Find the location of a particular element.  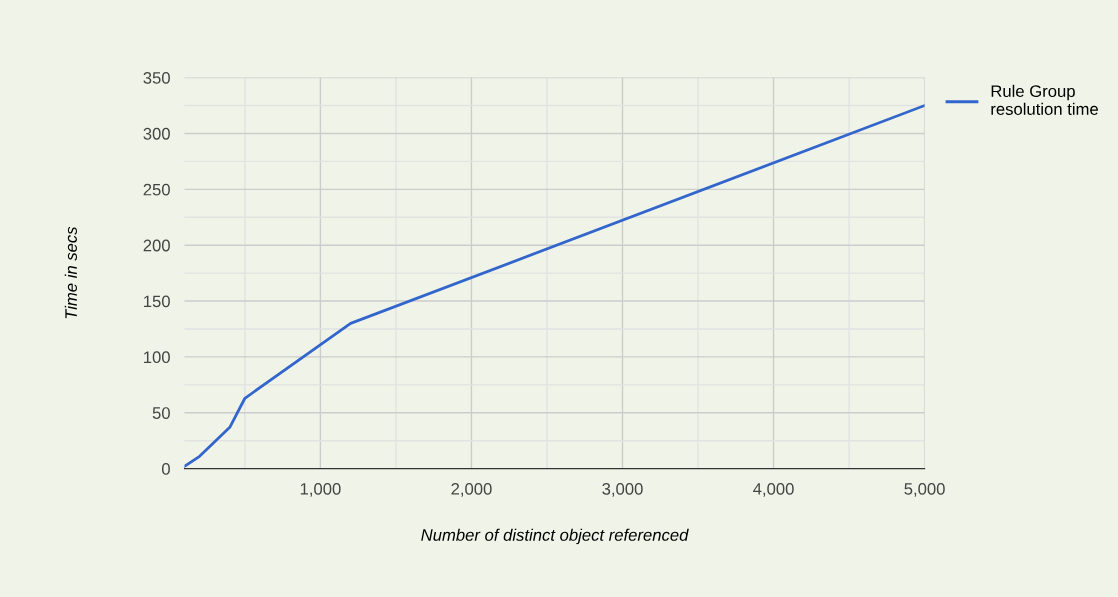

x-tick-label: 1,000 is located at coordinates (320, 489).